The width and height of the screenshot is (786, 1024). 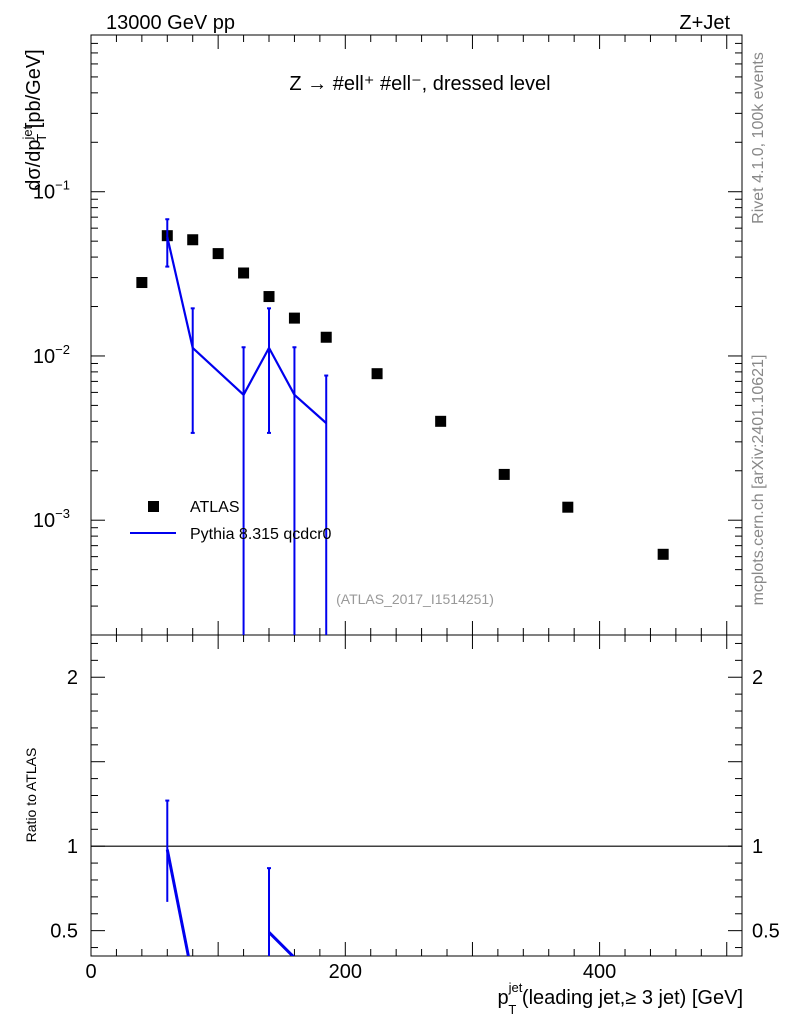 I want to click on legend-atlas-label: ATLAS, so click(x=215, y=507).